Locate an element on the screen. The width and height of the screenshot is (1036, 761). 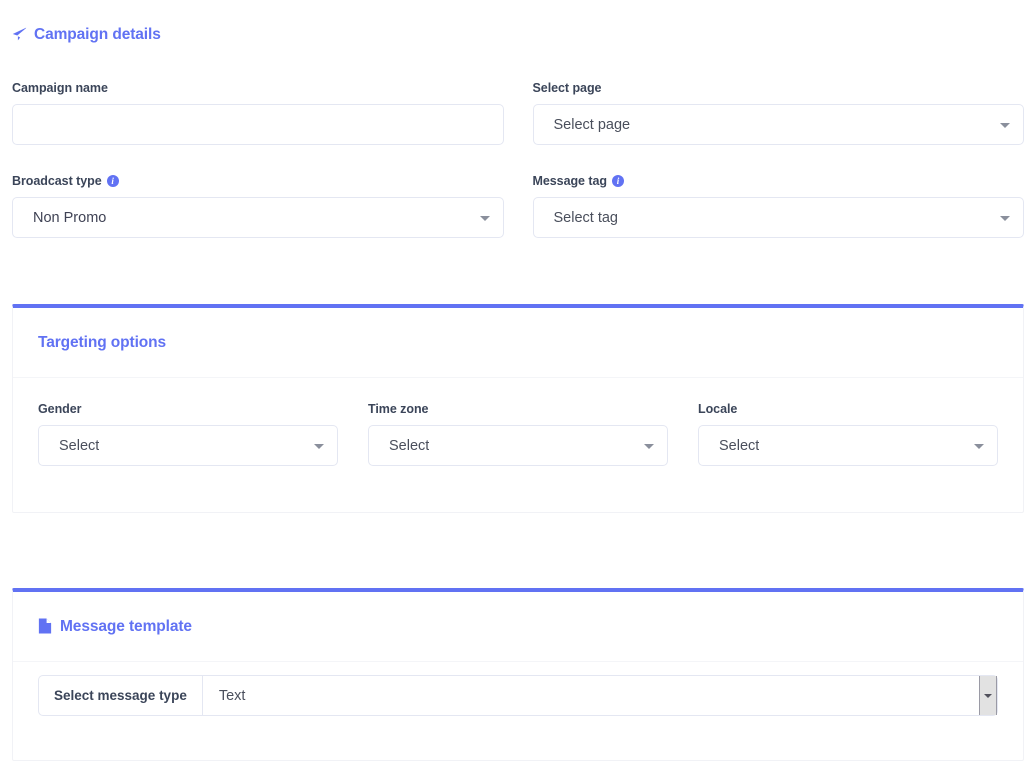
message-type-label: Select message type is located at coordinates (120, 695).